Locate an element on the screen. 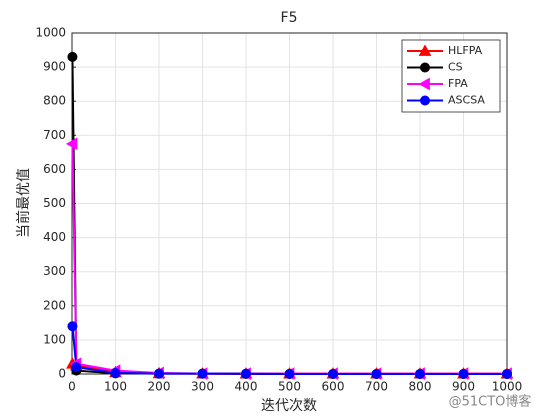  x-tick-label: 0 is located at coordinates (72, 387).